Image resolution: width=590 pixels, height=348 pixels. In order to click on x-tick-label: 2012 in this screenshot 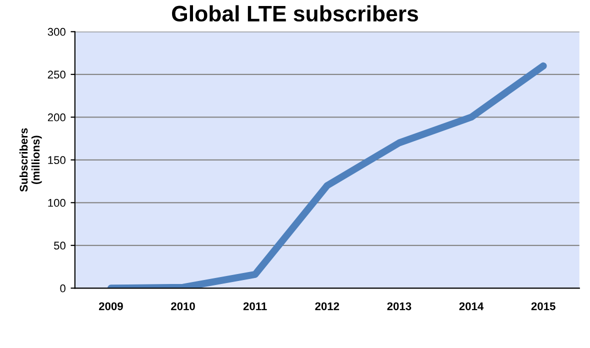, I will do `click(327, 306)`.